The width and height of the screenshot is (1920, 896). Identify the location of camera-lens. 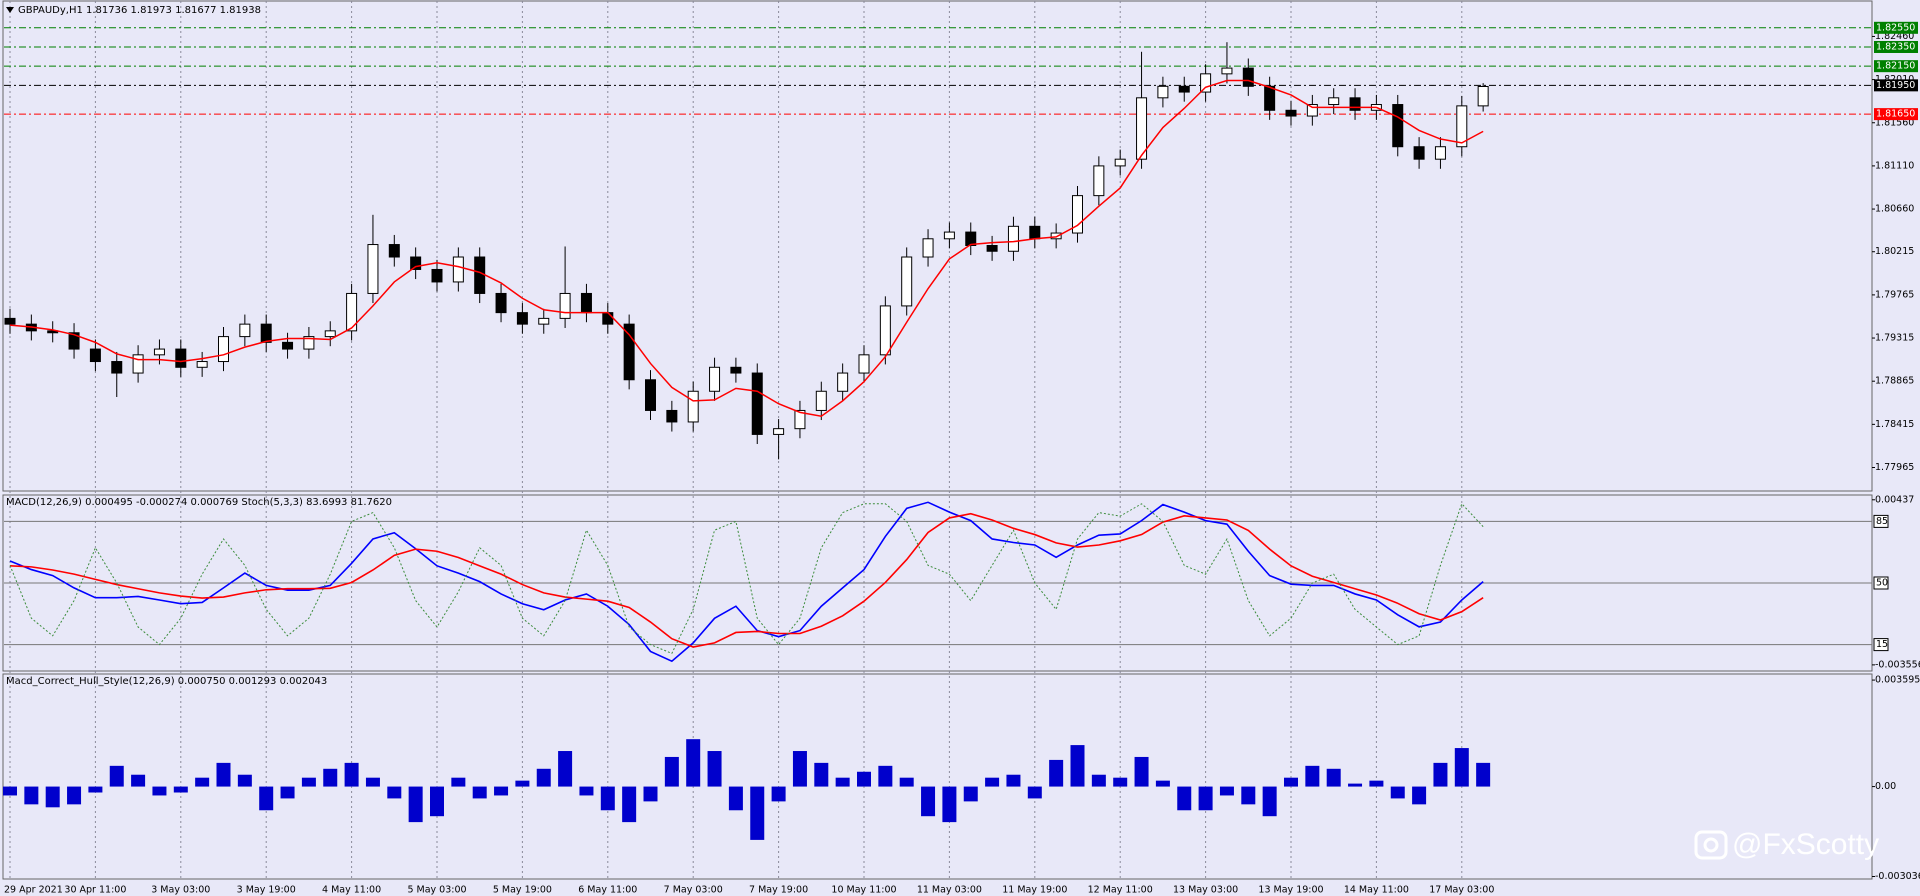
(1711, 845).